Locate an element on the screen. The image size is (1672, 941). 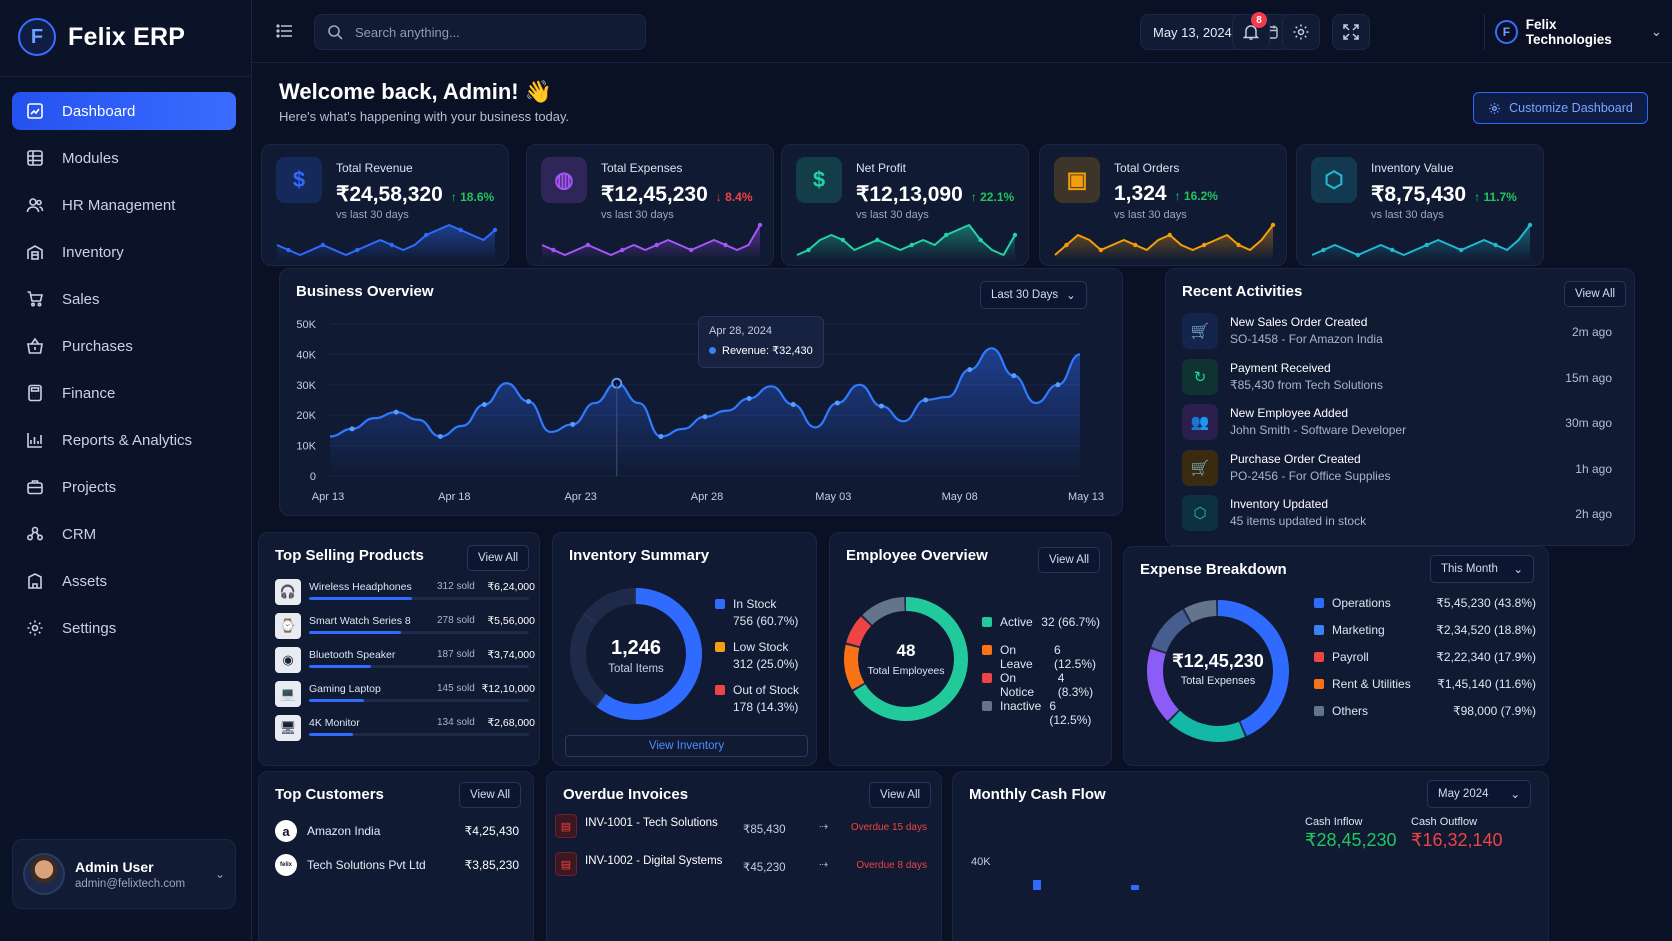
product-amount: ₹2,68,000 is located at coordinates (511, 723).